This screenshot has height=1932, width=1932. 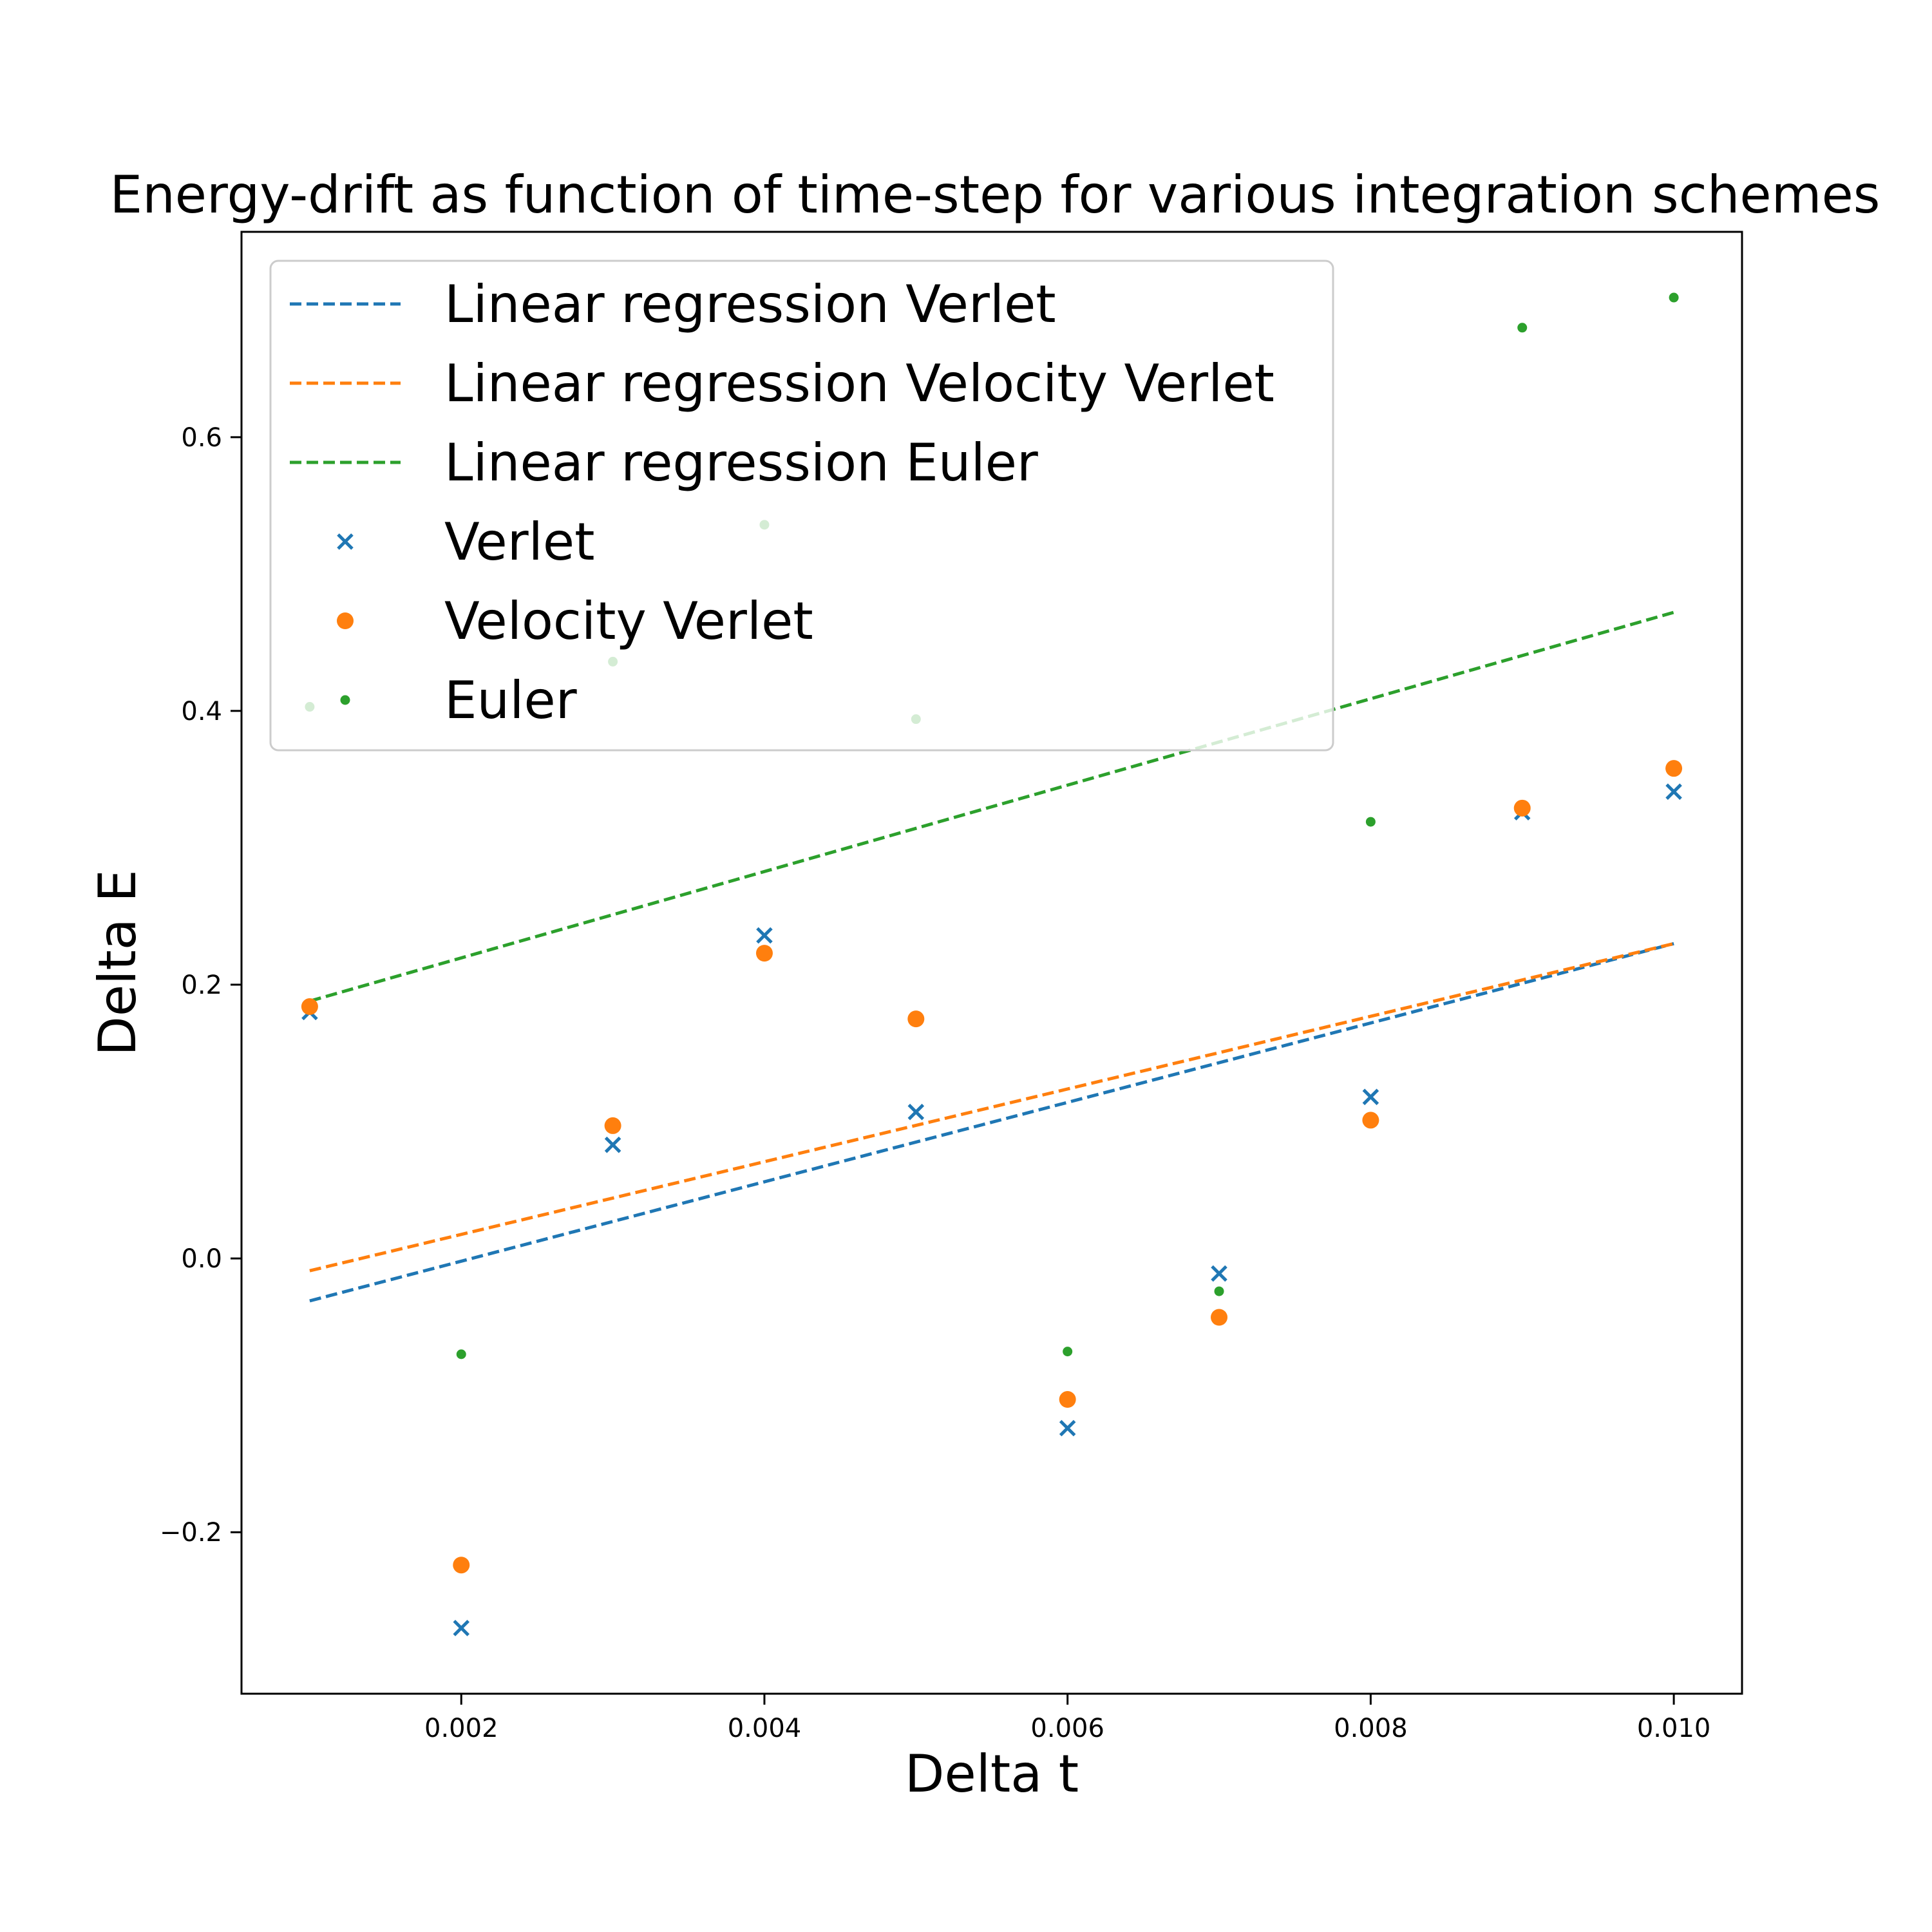 I want to click on y-tick-label: 0.2, so click(x=201, y=985).